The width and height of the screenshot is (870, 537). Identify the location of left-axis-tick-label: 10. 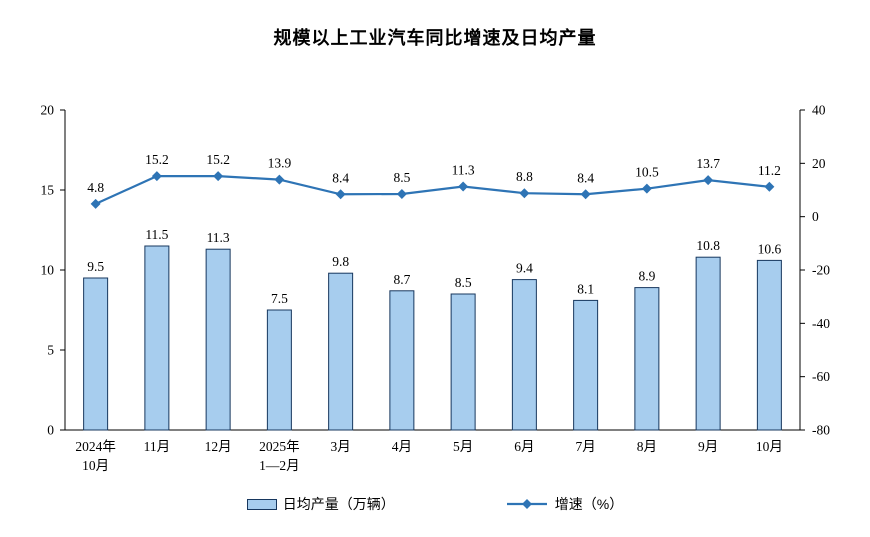
(48, 270).